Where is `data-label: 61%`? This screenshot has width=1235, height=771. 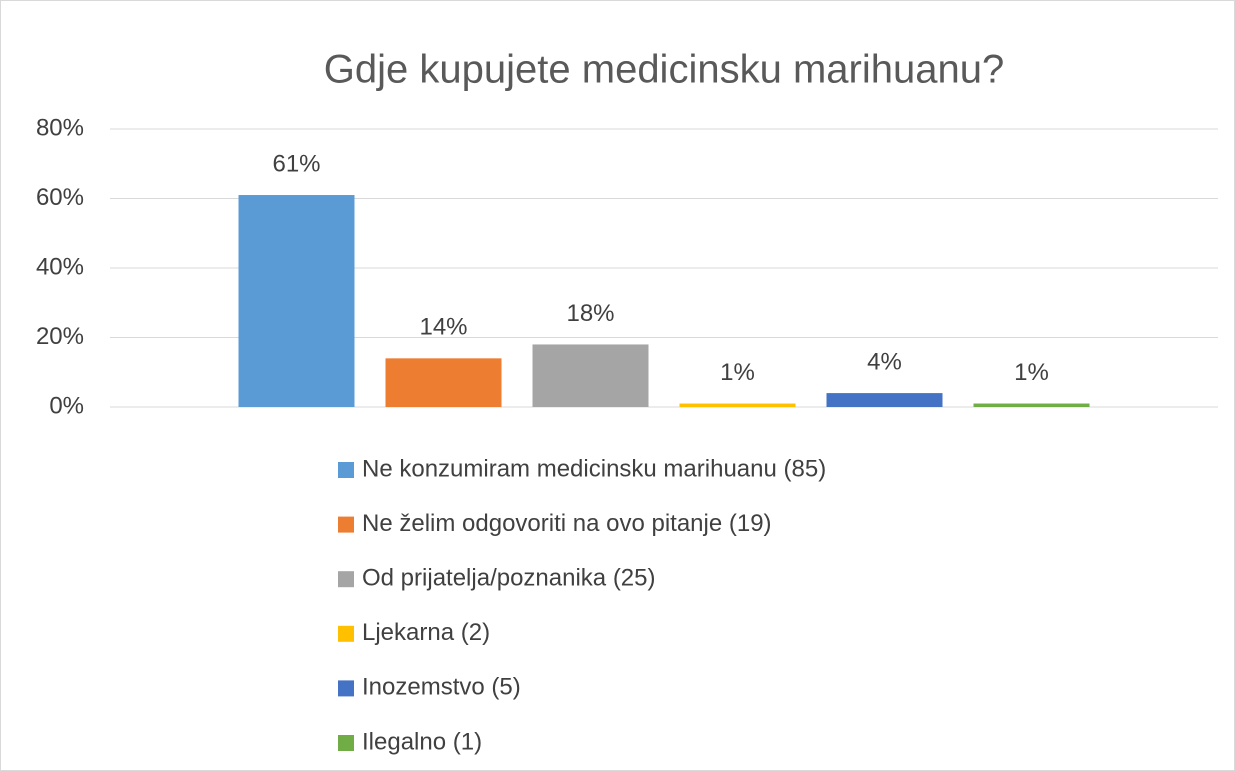
data-label: 61% is located at coordinates (296, 163).